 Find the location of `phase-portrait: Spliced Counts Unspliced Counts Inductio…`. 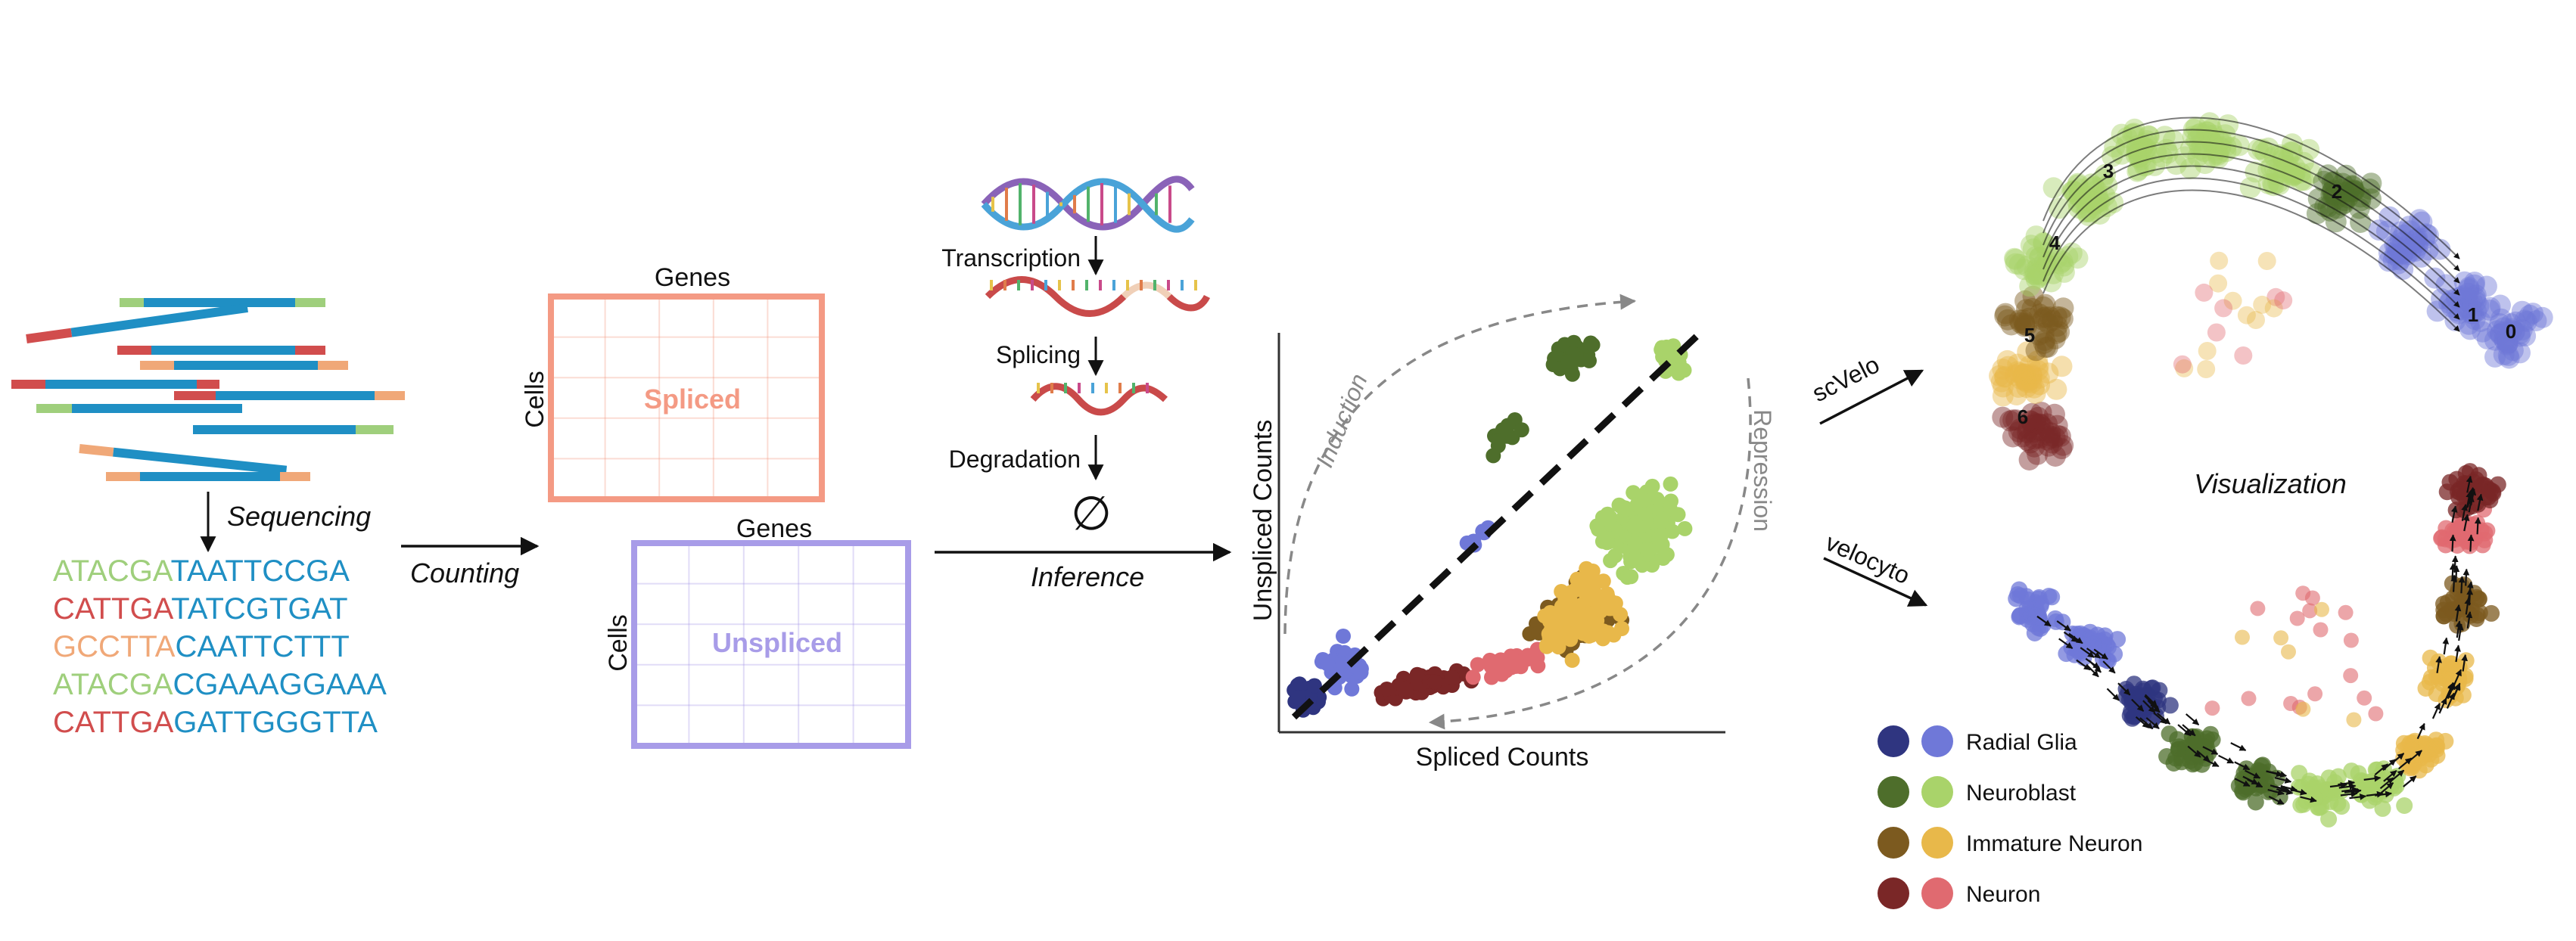

phase-portrait: Spliced Counts Unspliced Counts Inductio… is located at coordinates (1512, 532).